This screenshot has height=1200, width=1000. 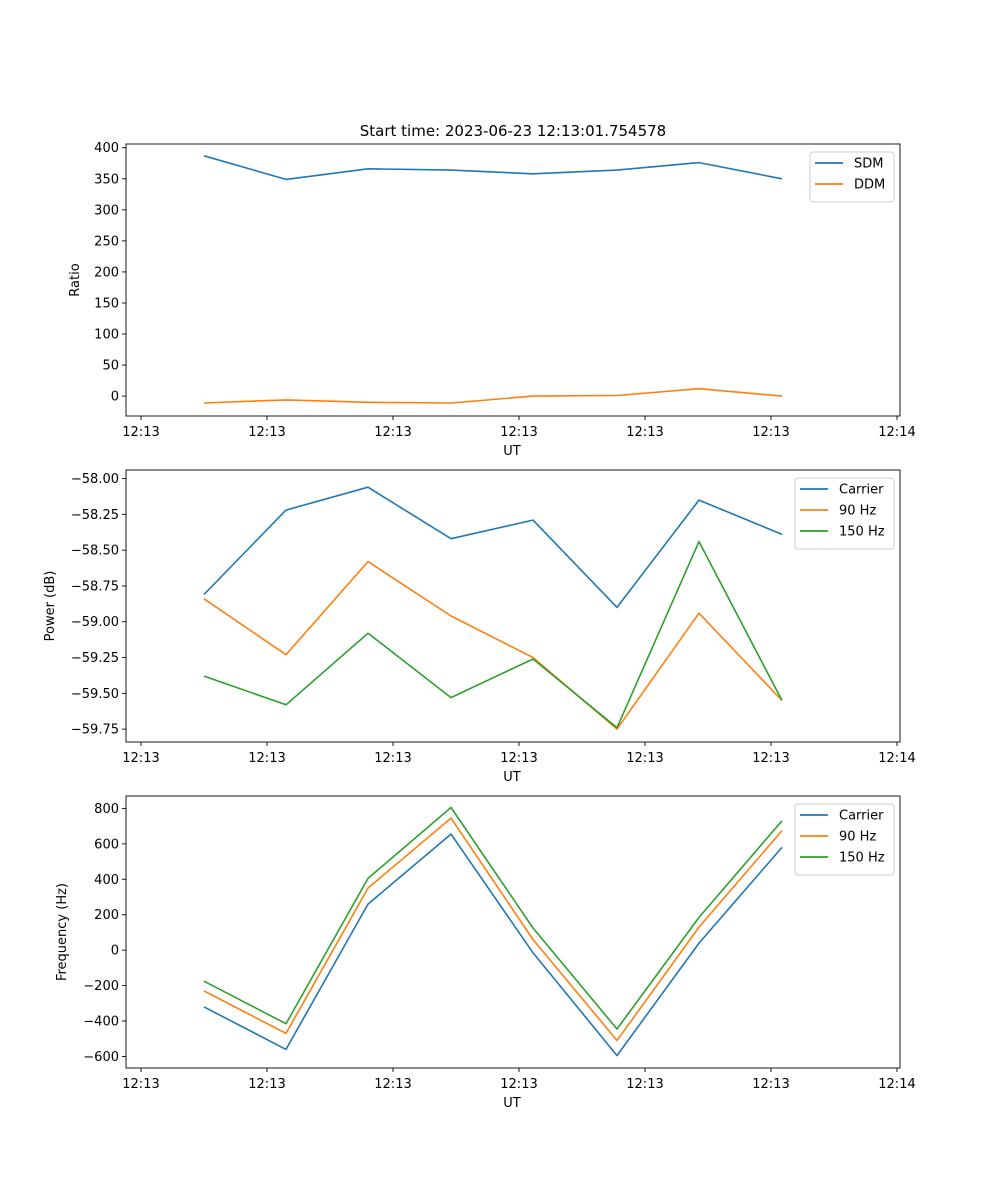 What do you see at coordinates (106, 844) in the screenshot?
I see `y-tick-label: 600` at bounding box center [106, 844].